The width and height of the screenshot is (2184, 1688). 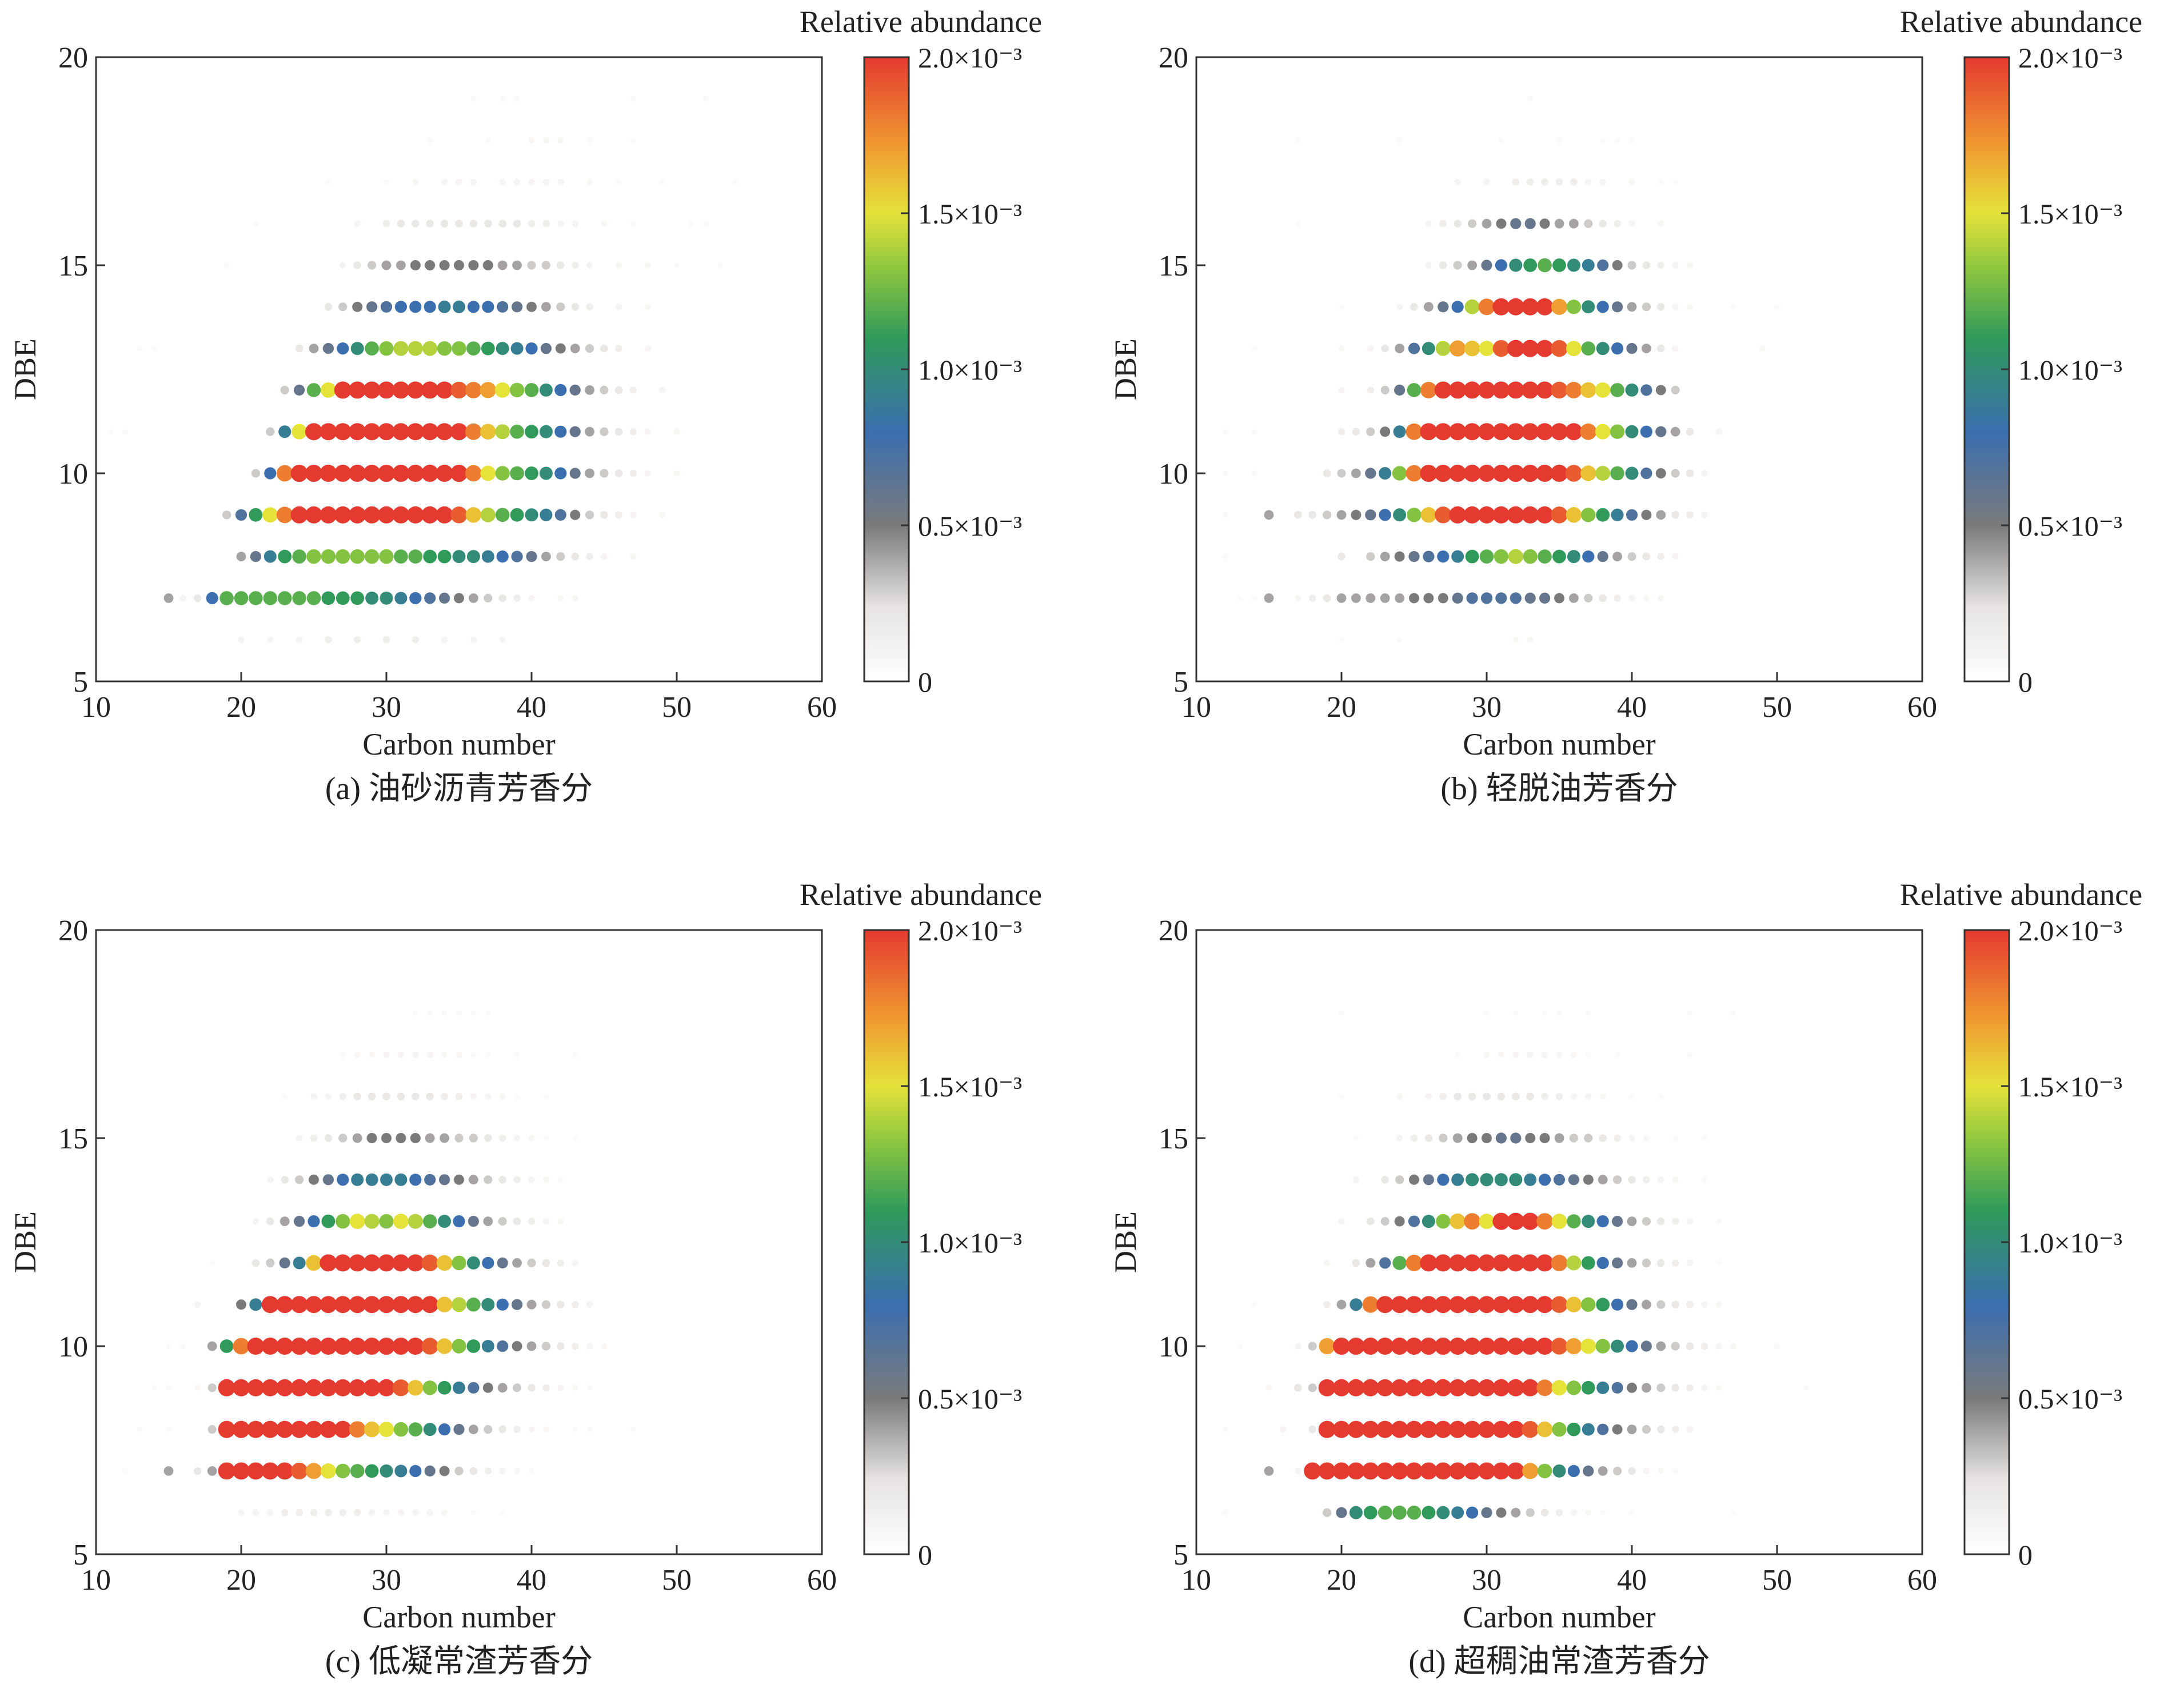 What do you see at coordinates (1515, 1265) in the screenshot?
I see `scatter-points` at bounding box center [1515, 1265].